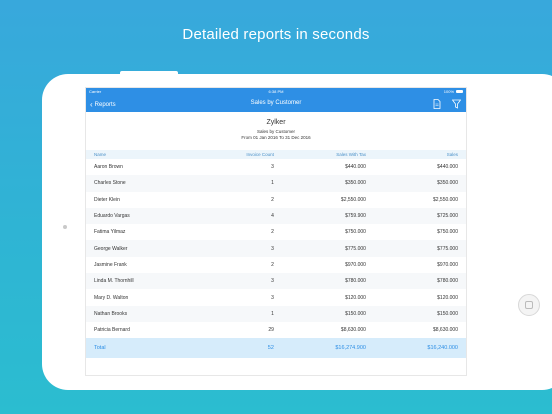 This screenshot has height=414, width=552. I want to click on table-row: Patricia Bernard 29 $8,630.000 $8,630.000, so click(276, 330).